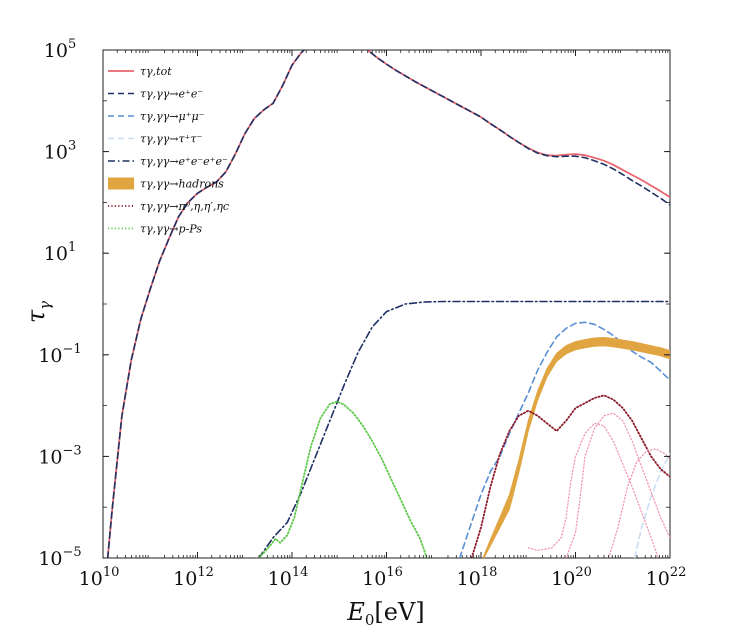  I want to click on series-6-line, so click(570, 476).